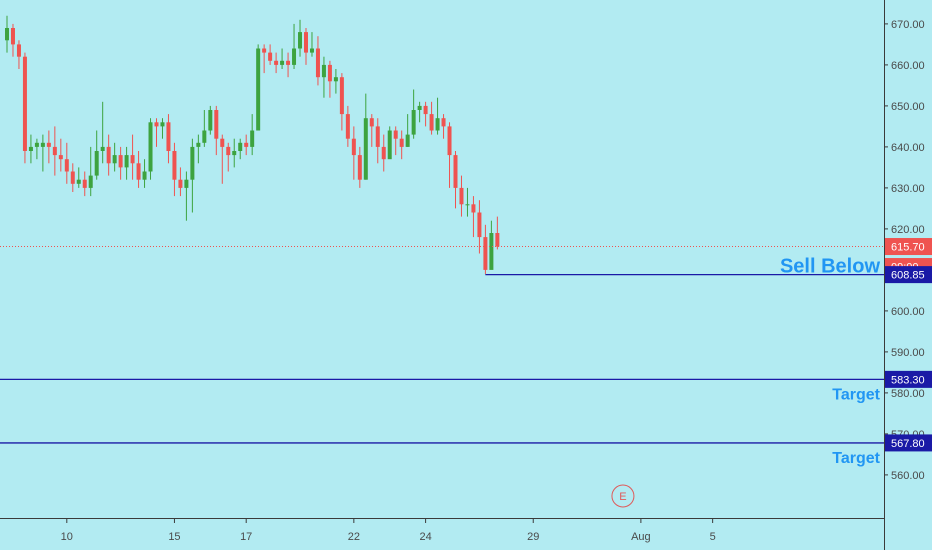 The height and width of the screenshot is (550, 932). Describe the element at coordinates (908, 394) in the screenshot. I see `y-tick-label: 580.00` at that location.